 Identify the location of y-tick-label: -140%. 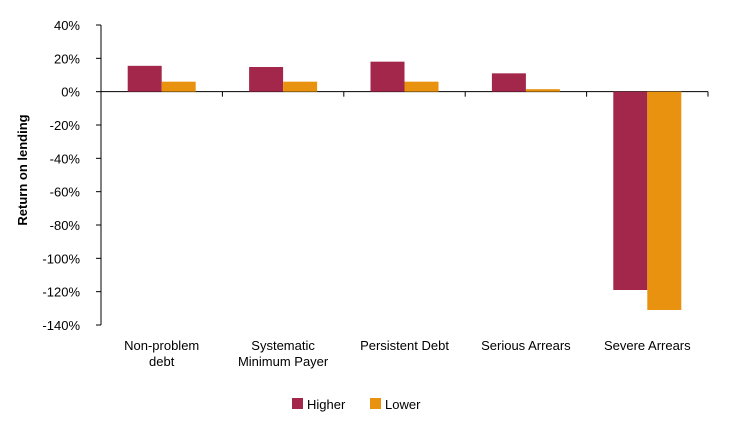
(61, 325).